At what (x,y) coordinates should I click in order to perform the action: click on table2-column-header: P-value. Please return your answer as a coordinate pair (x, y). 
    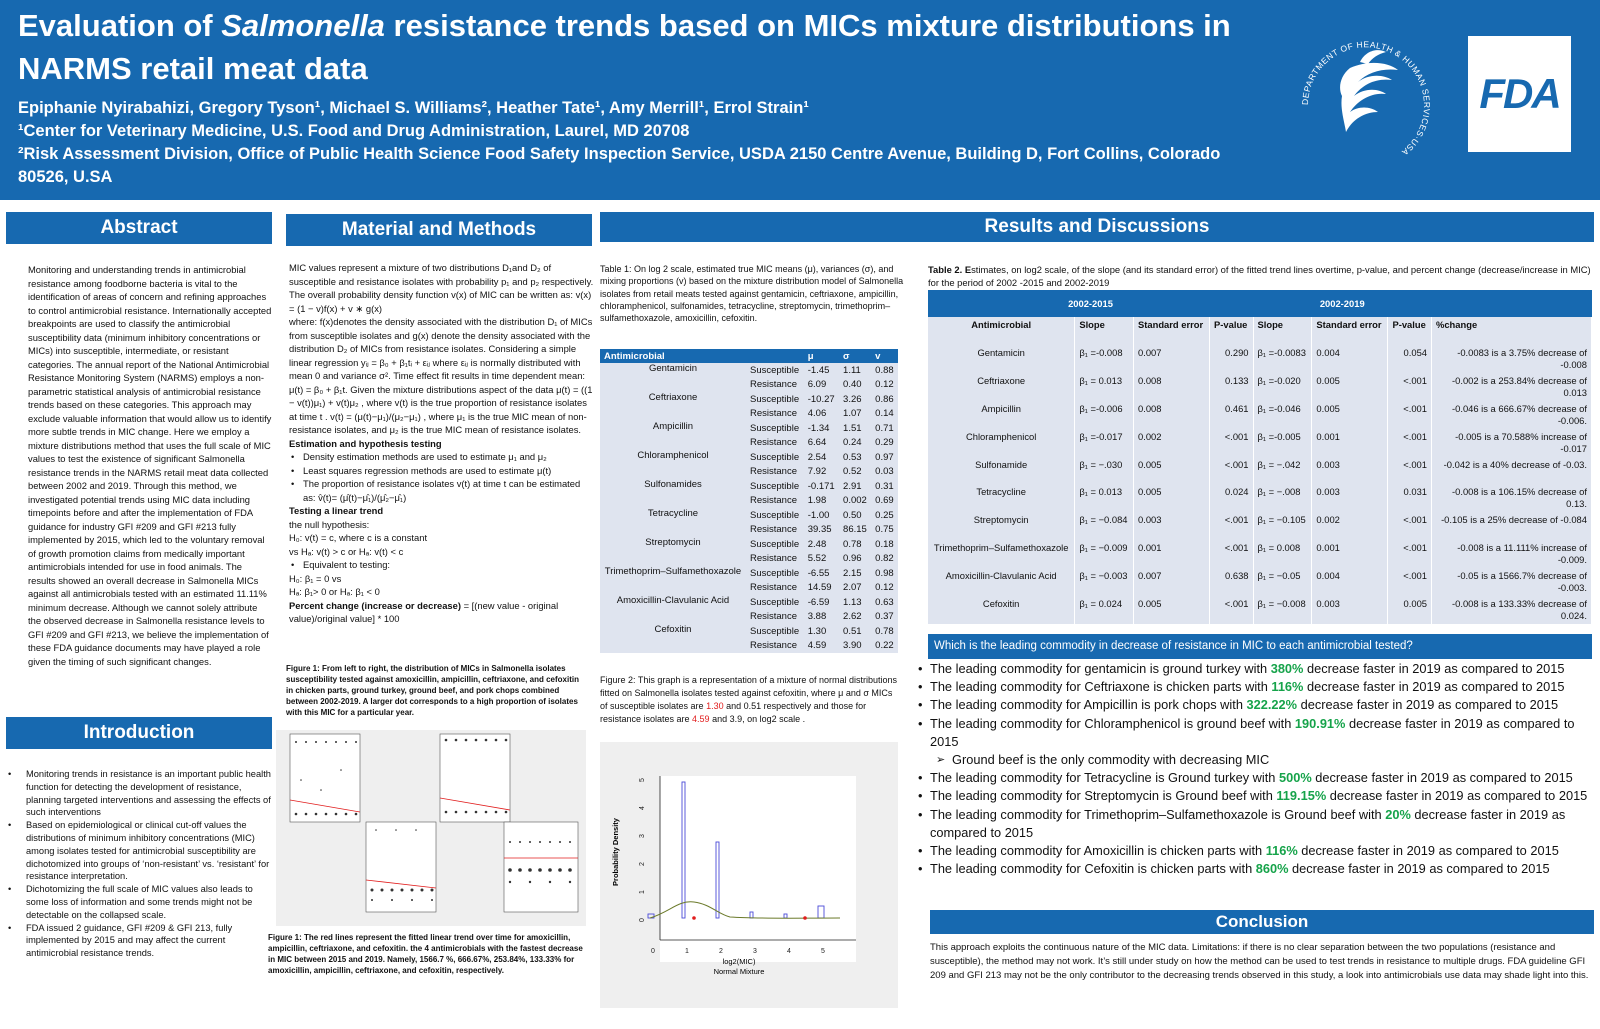
    Looking at the image, I should click on (1409, 331).